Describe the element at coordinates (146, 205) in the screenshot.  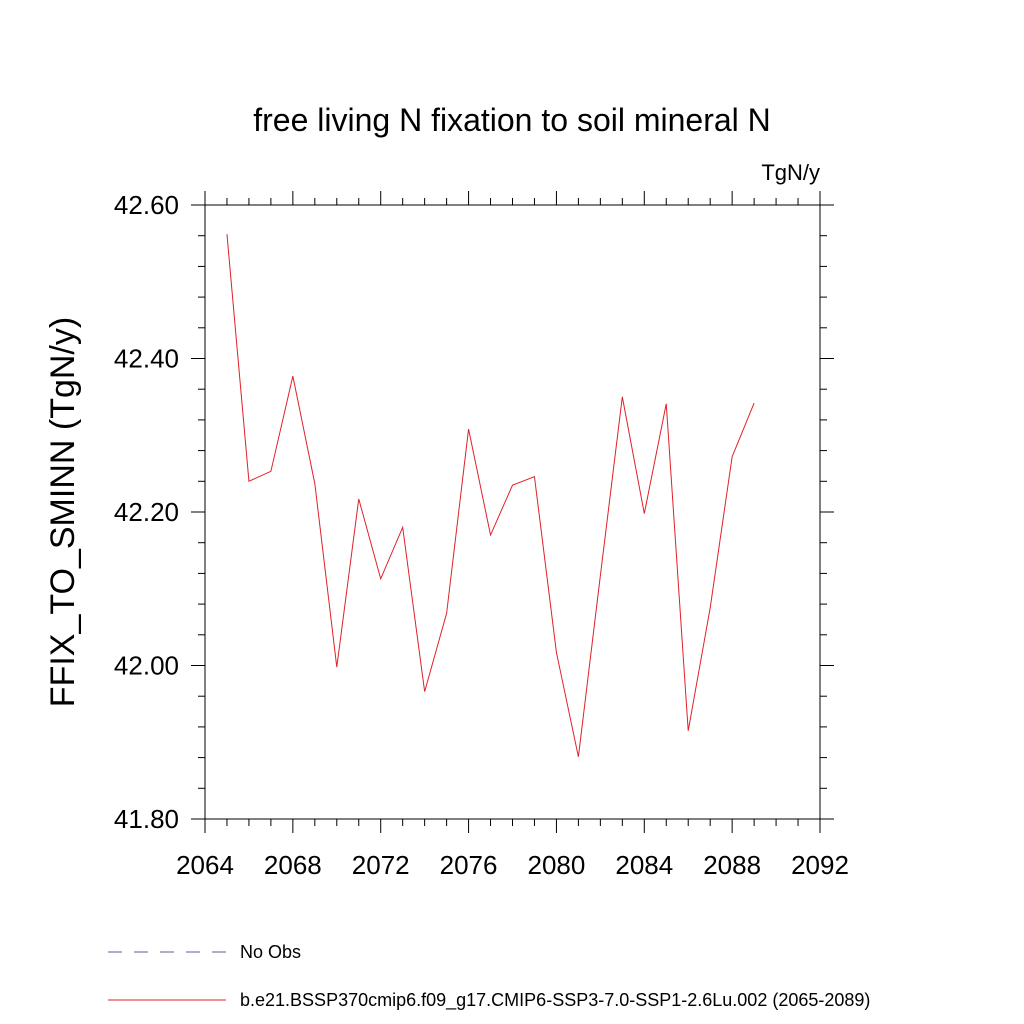
I see `y-tick-label: 42.60` at that location.